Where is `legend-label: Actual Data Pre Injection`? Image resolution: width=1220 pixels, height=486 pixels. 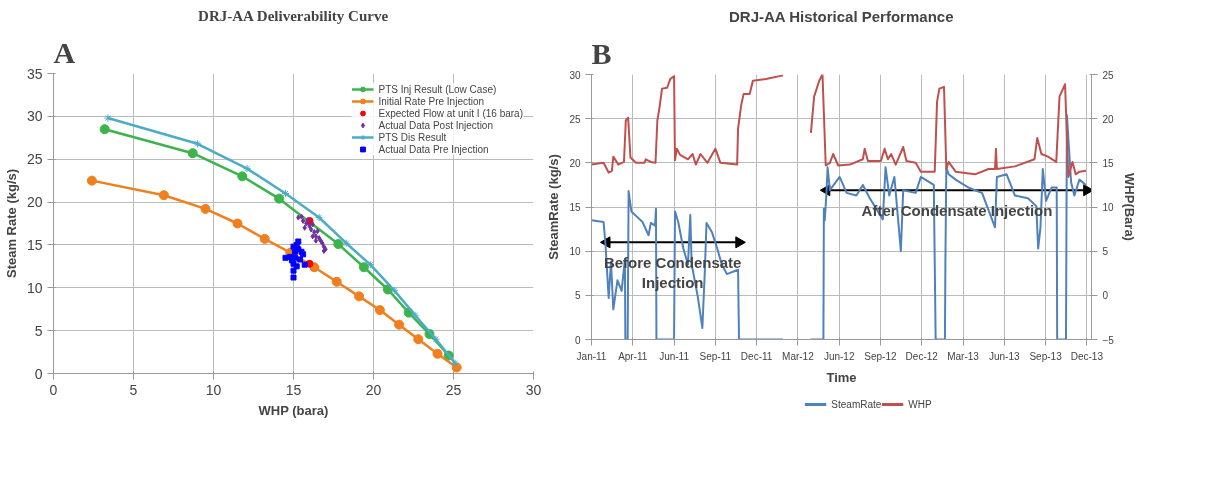 legend-label: Actual Data Pre Injection is located at coordinates (433, 149).